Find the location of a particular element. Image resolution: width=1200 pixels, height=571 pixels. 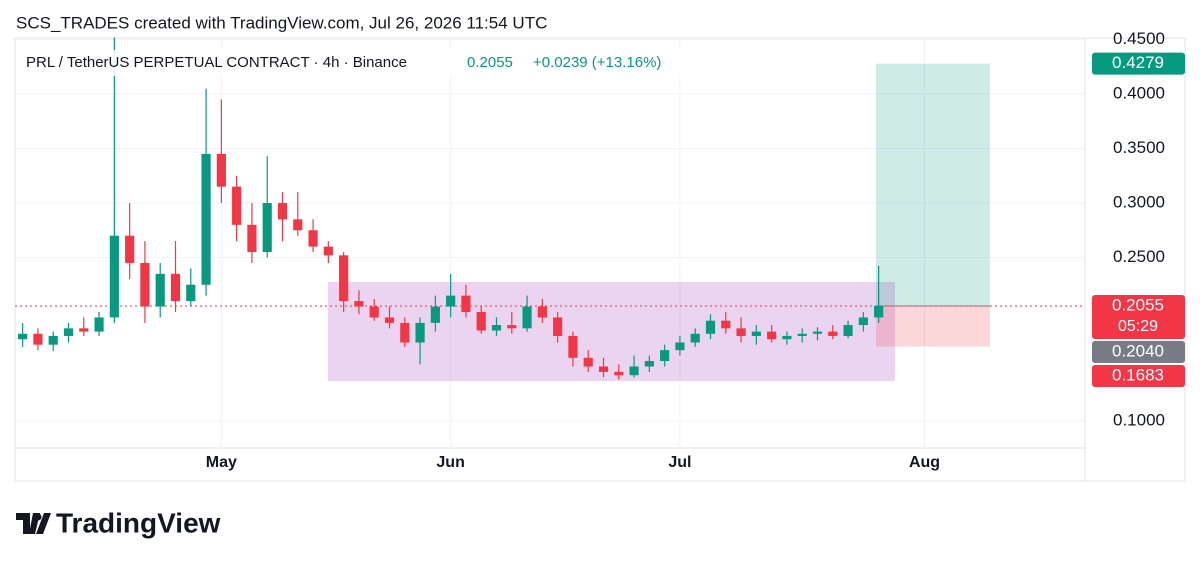

position-target is located at coordinates (933, 184).